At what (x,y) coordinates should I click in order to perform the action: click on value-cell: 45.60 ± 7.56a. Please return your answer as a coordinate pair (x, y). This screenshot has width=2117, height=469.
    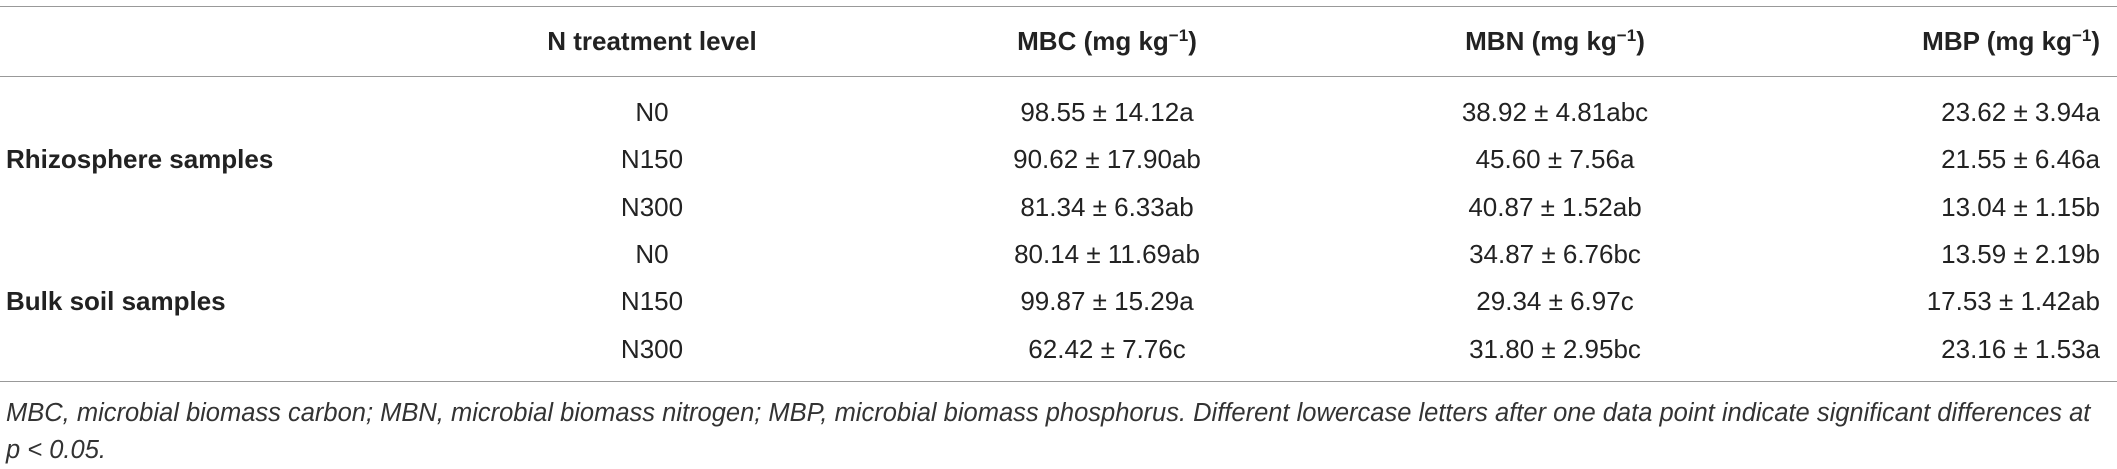
    Looking at the image, I should click on (1555, 159).